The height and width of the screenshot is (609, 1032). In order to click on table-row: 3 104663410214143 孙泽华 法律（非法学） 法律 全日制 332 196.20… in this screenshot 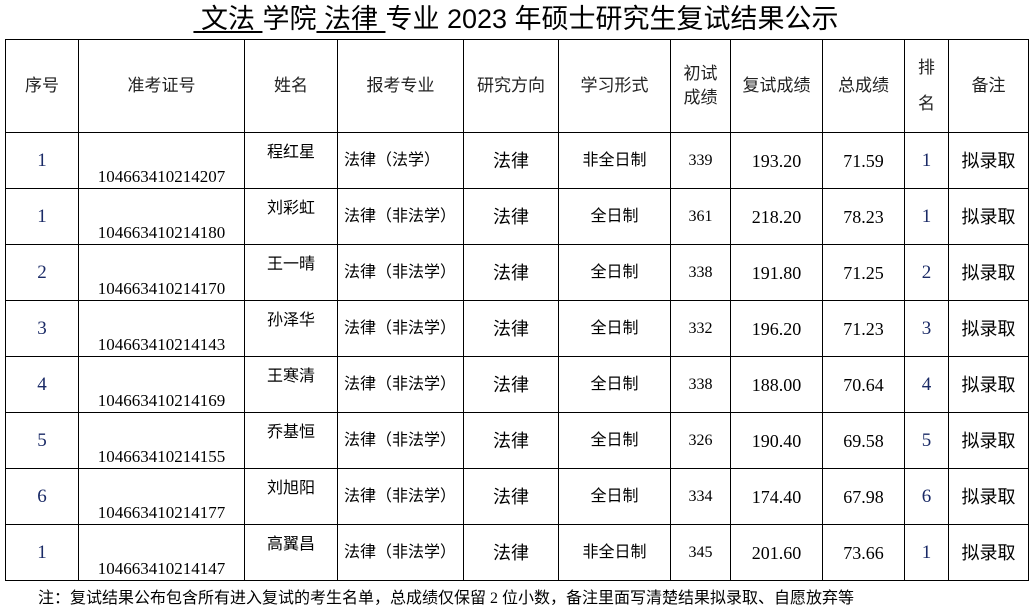, I will do `click(517, 328)`.